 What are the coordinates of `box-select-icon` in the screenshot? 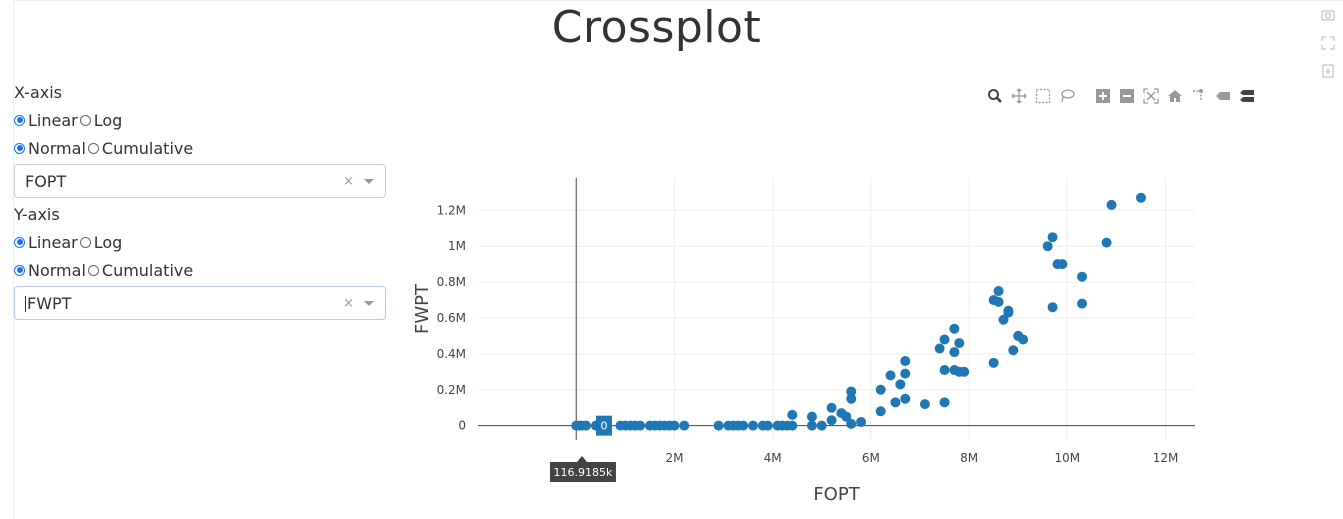 It's located at (1043, 96).